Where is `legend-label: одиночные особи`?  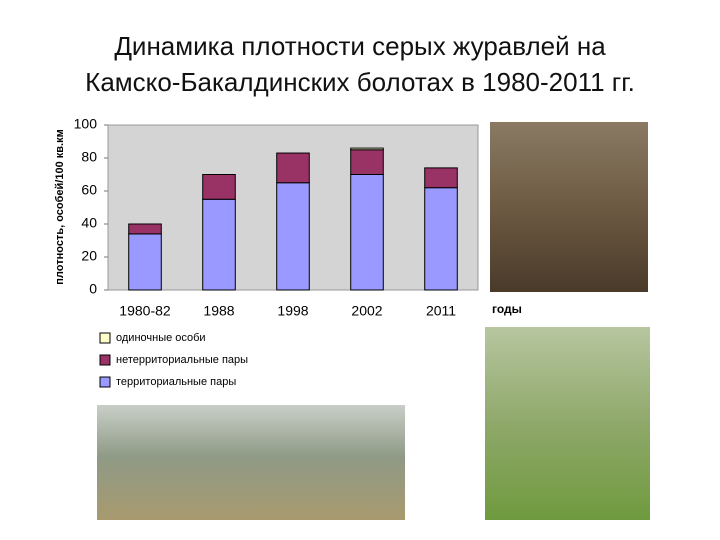
legend-label: одиночные особи is located at coordinates (161, 338).